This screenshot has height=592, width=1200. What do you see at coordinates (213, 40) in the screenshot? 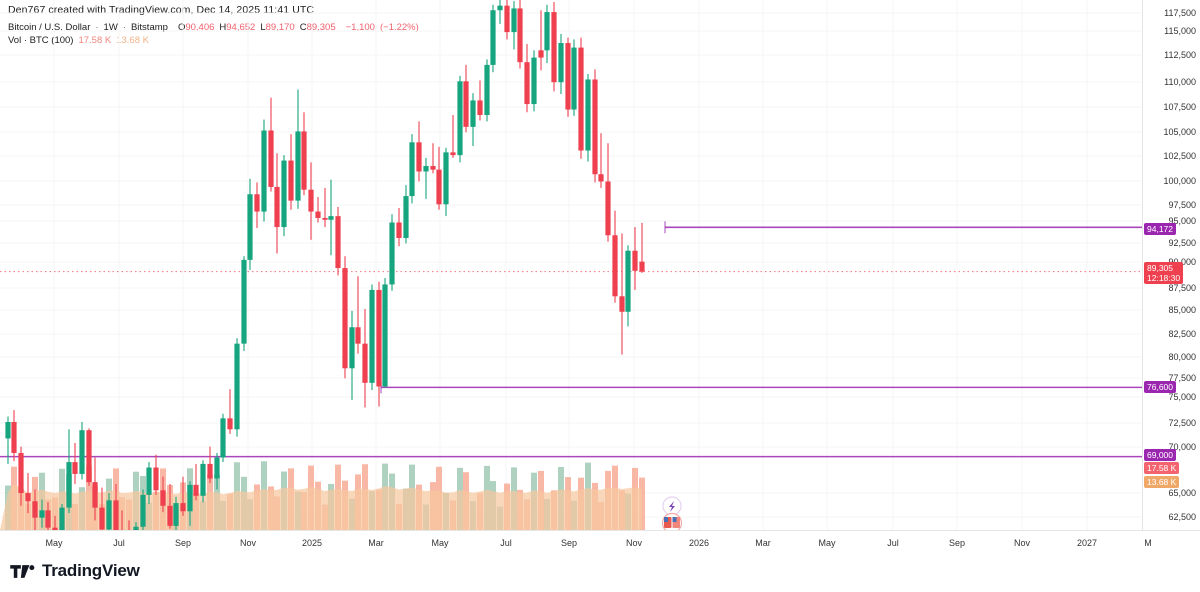
I see `legend-volume-row: Vol · BTC (100) 17.58 K 13.68 K` at bounding box center [213, 40].